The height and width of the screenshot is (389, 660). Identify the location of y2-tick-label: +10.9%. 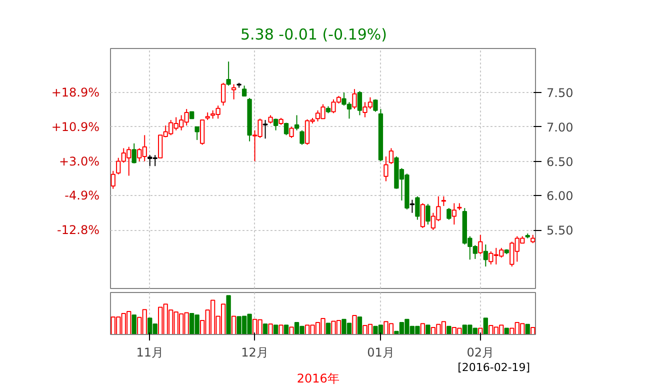
(75, 127).